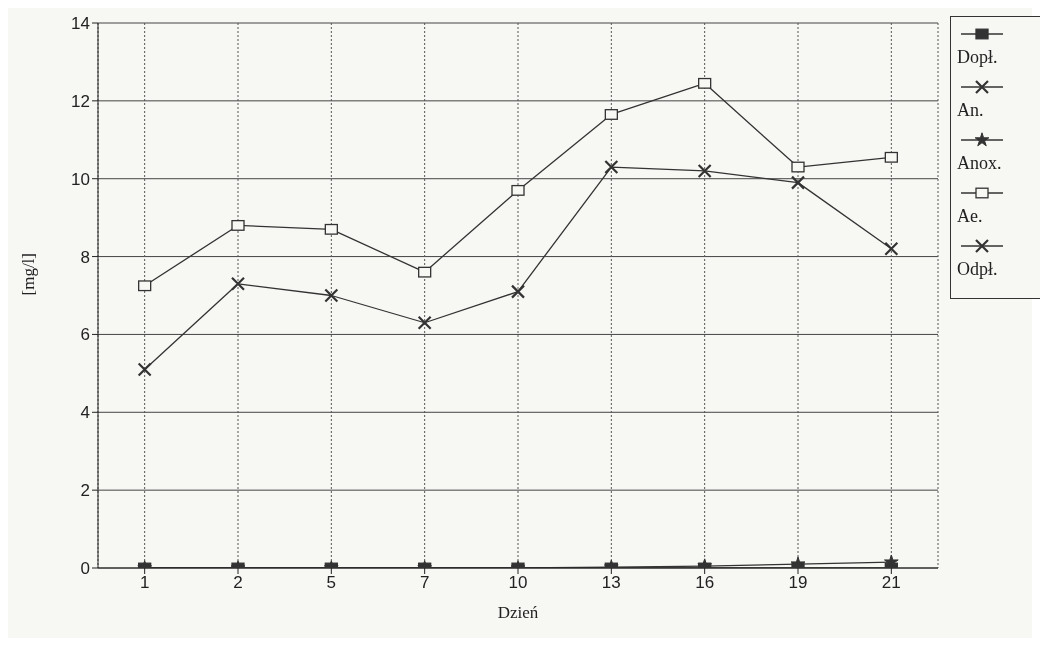 This screenshot has height=645, width=1040. I want to click on y-tick-label: 8, so click(85, 257).